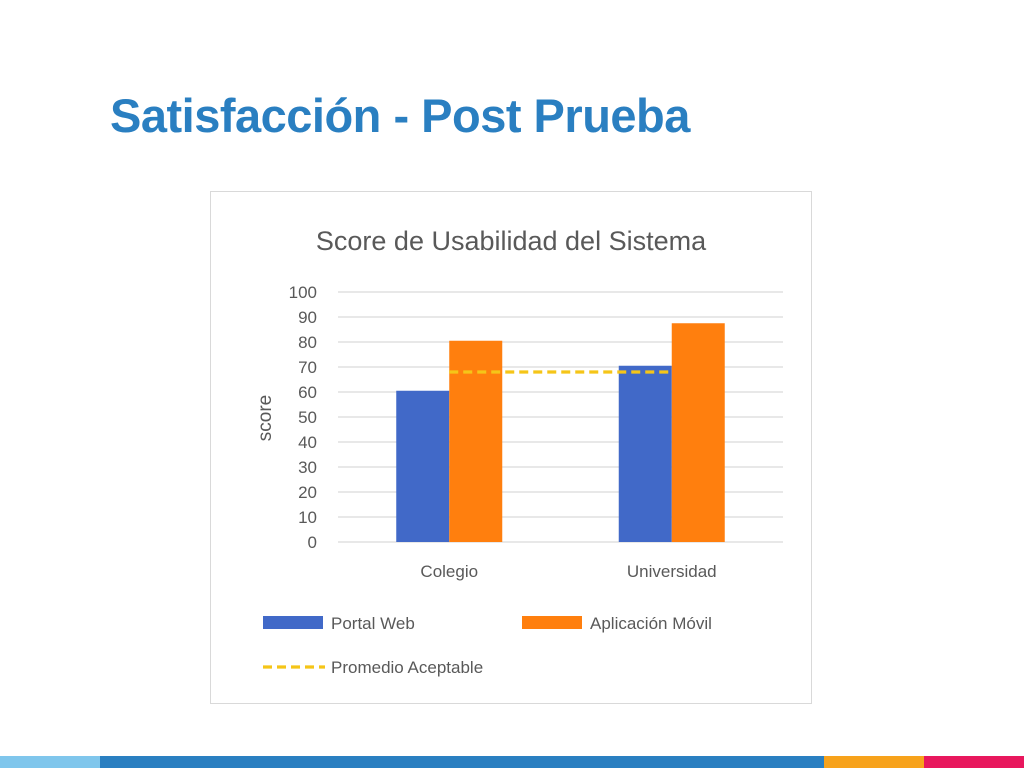 This screenshot has height=768, width=1024. I want to click on y-tick-labels: 0 10 20 30 40 50 60 70 80 90 100, so click(303, 417).